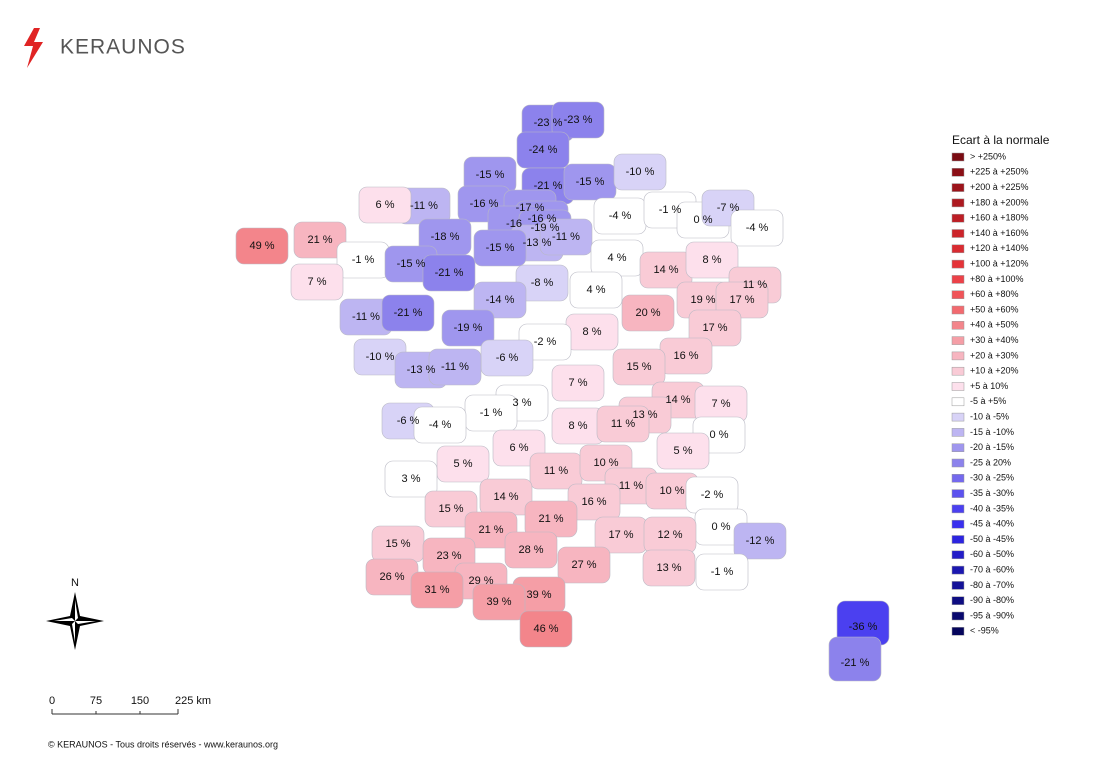  I want to click on department-label: -4 %, so click(620, 216).